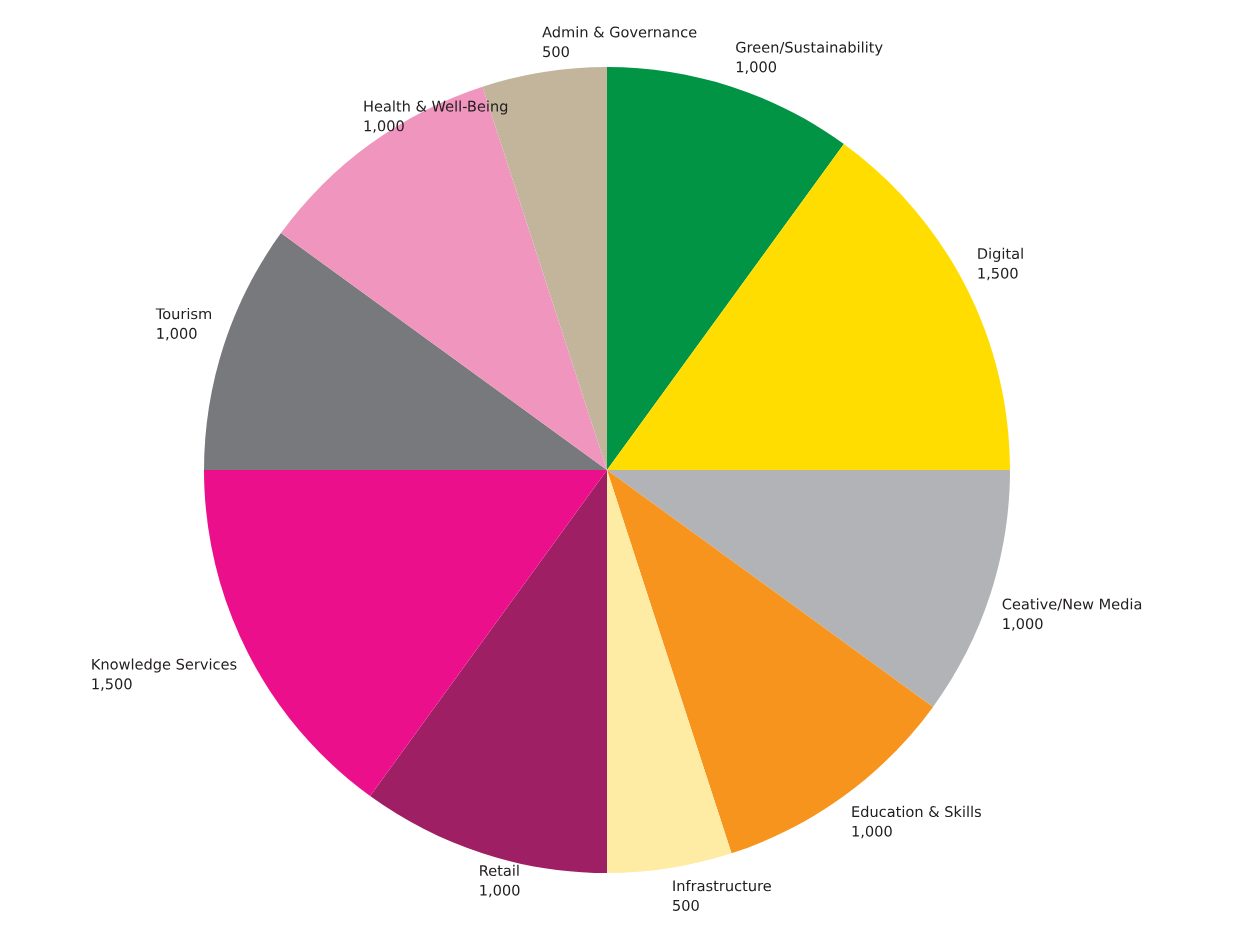  Describe the element at coordinates (164, 665) in the screenshot. I see `slice-label: Knowledge Services` at that location.